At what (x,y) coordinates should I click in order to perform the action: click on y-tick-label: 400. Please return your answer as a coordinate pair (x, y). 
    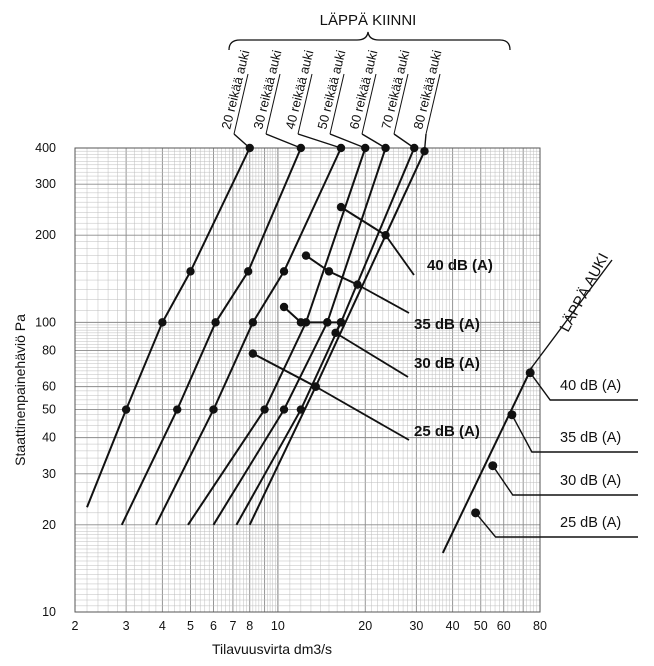
    Looking at the image, I should click on (45, 148).